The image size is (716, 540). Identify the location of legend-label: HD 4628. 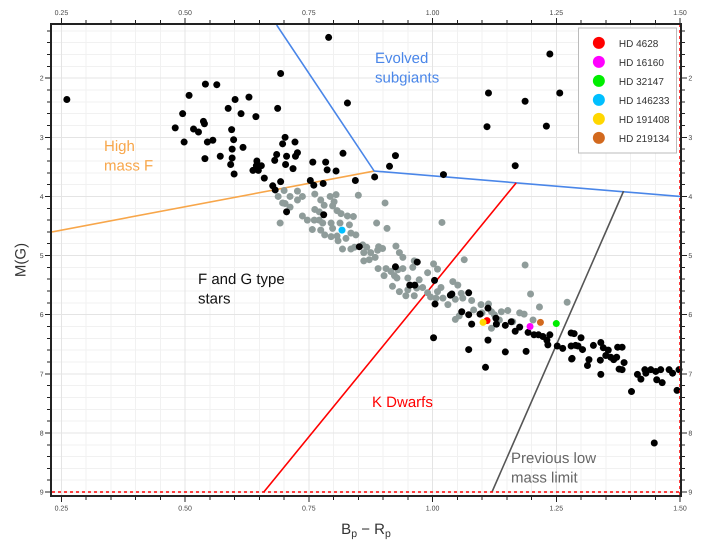
(638, 44).